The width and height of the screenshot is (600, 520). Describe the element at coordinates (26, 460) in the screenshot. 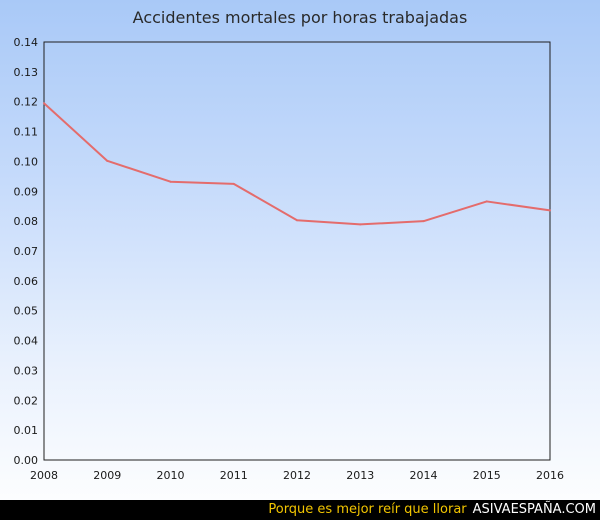

I see `y-tick-label: 0.00` at that location.